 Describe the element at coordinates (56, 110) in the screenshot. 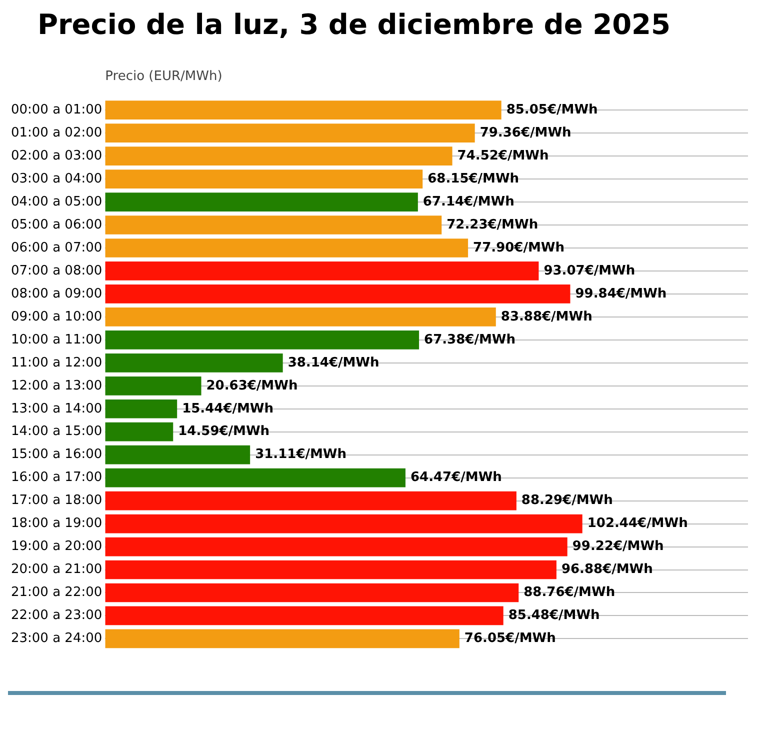

I see `y-tick-label: 00:00 a 01:00` at that location.